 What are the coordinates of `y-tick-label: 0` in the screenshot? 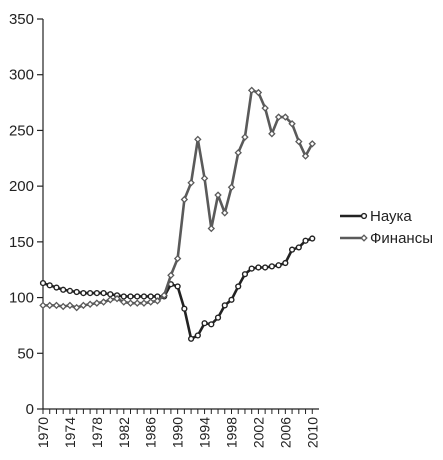 It's located at (30, 409).